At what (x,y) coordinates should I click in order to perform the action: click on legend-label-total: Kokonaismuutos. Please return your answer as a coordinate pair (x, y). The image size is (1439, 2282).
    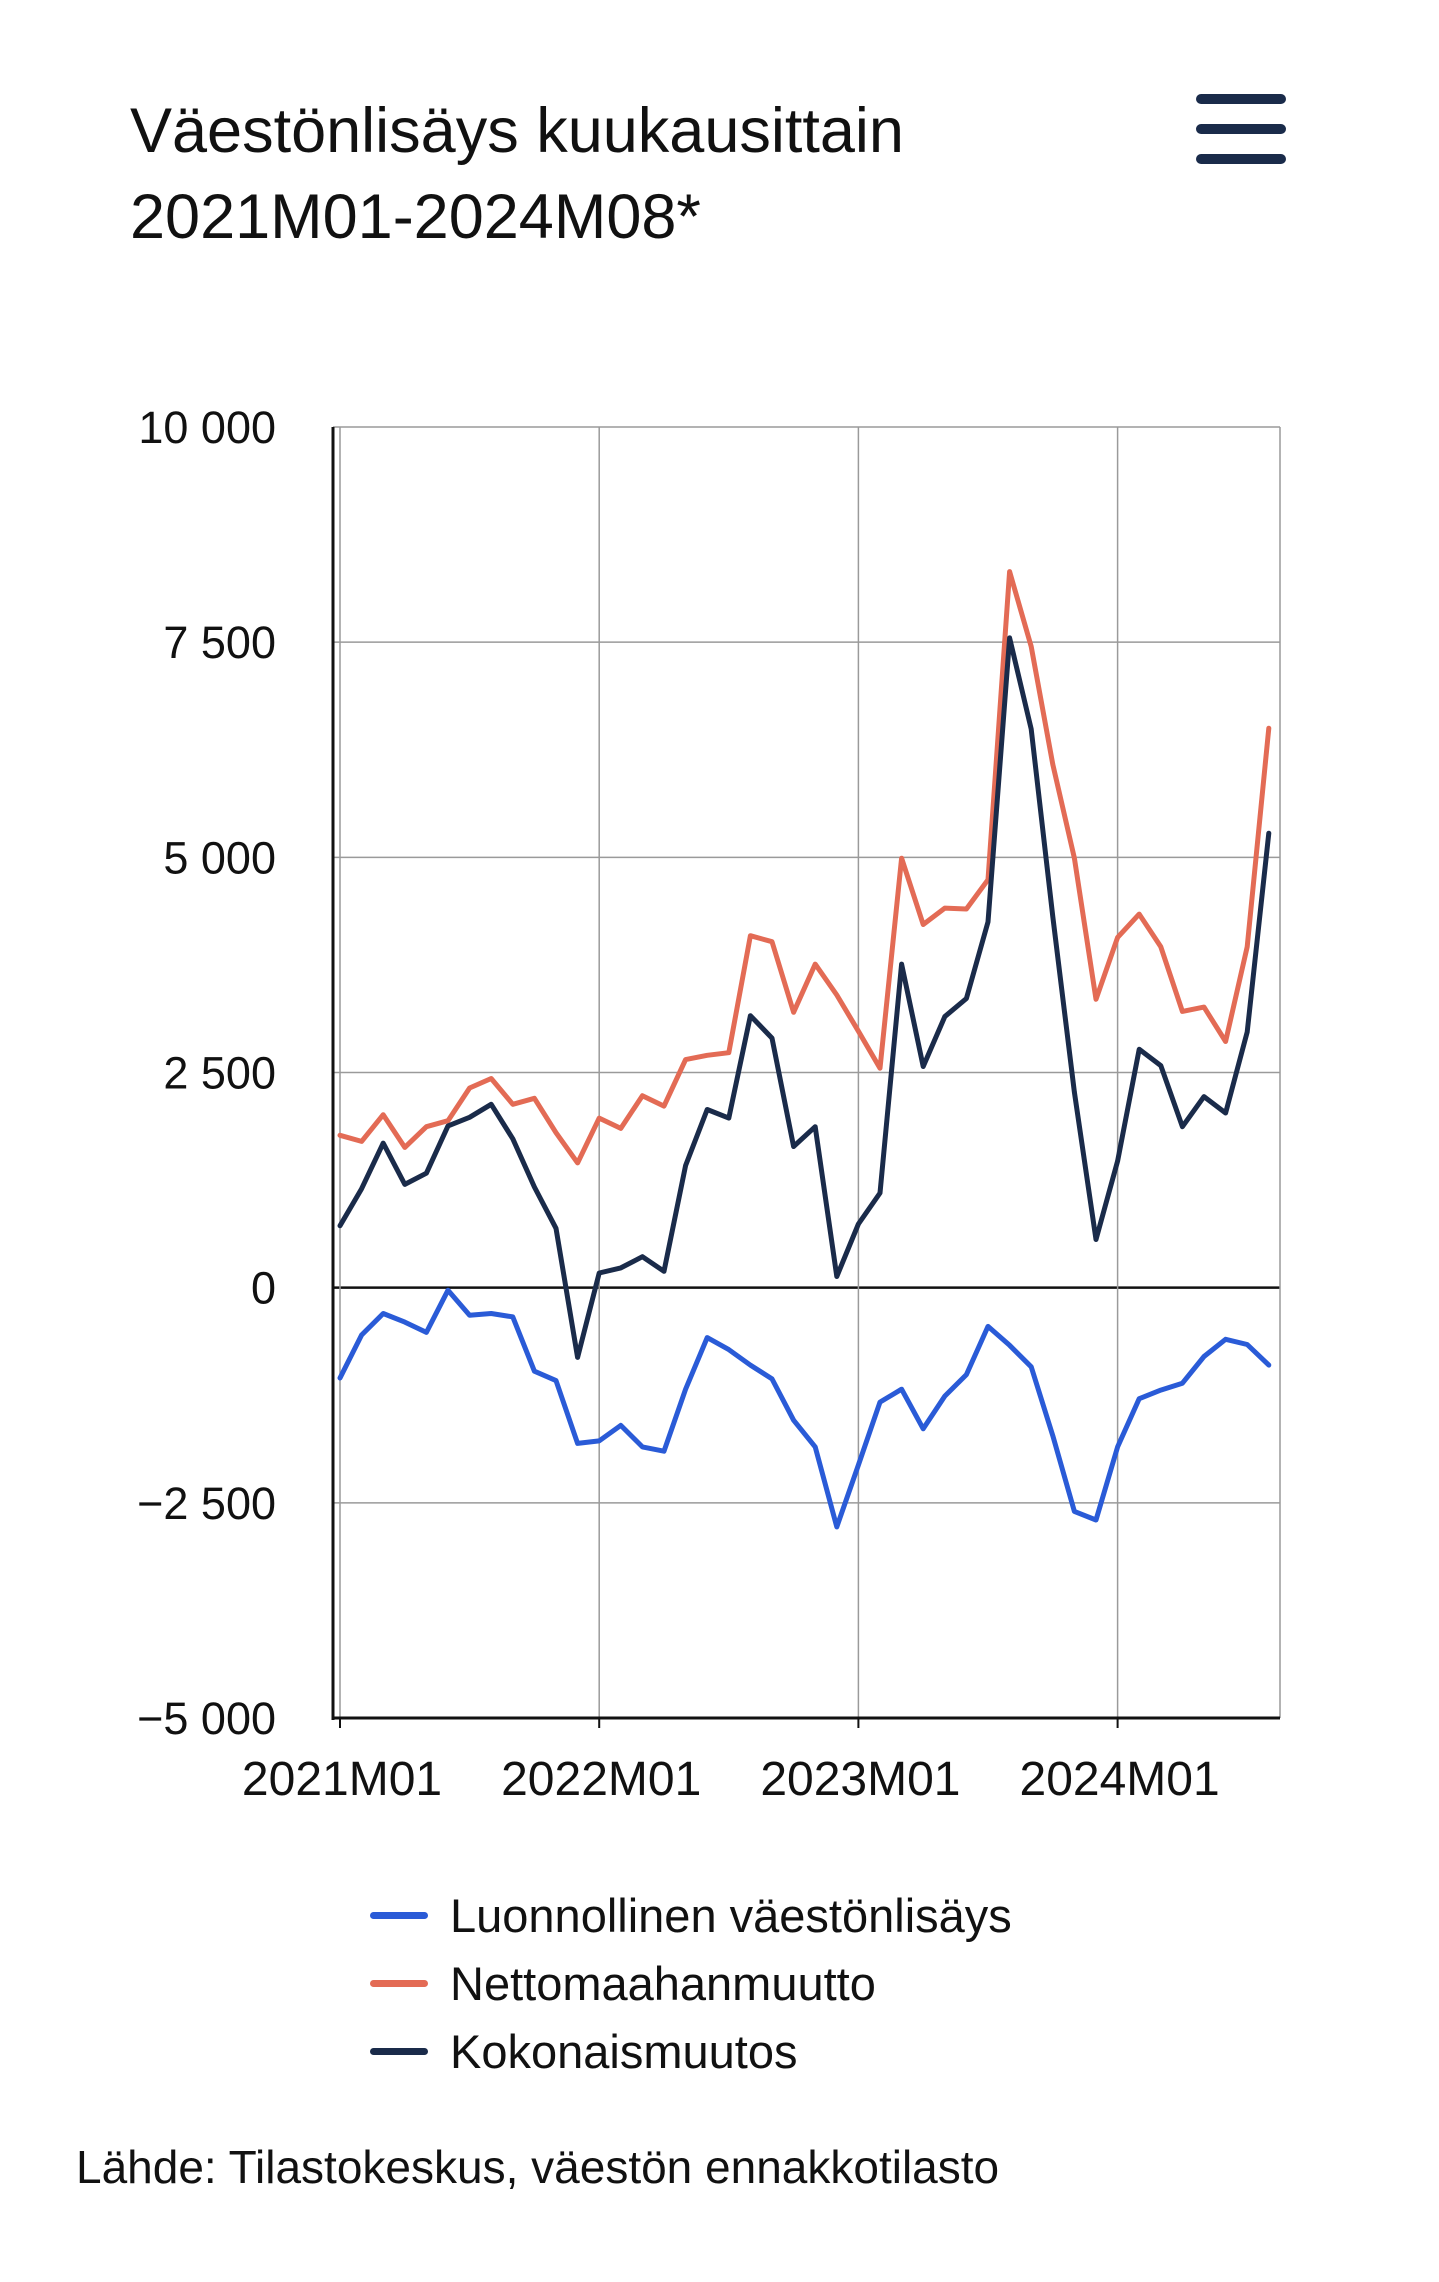
    Looking at the image, I should click on (624, 2051).